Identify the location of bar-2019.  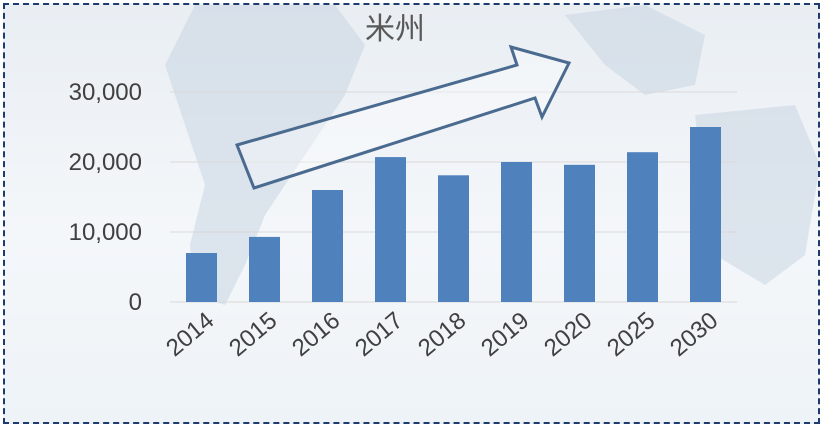
(516, 232).